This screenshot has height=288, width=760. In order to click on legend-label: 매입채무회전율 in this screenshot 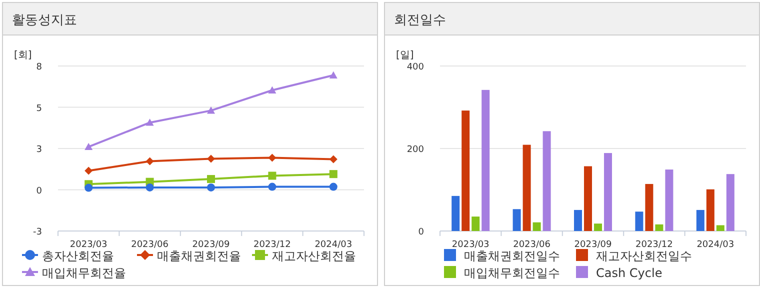, I will do `click(84, 273)`.